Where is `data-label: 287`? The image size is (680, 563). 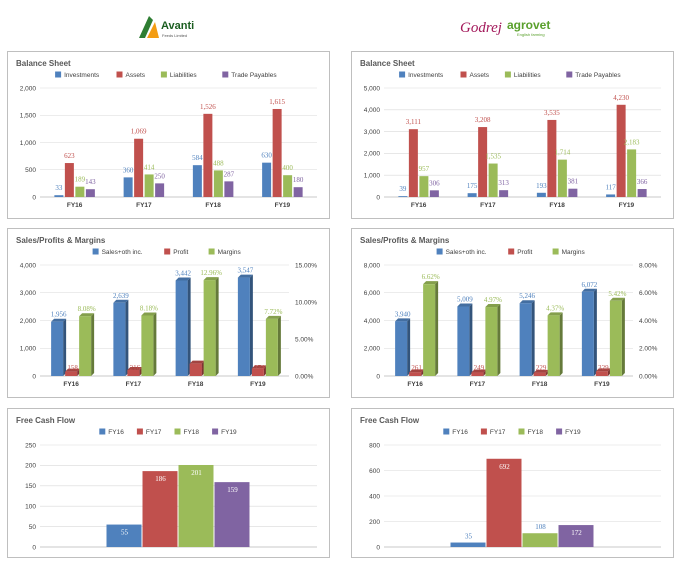
data-label: 287 is located at coordinates (229, 174).